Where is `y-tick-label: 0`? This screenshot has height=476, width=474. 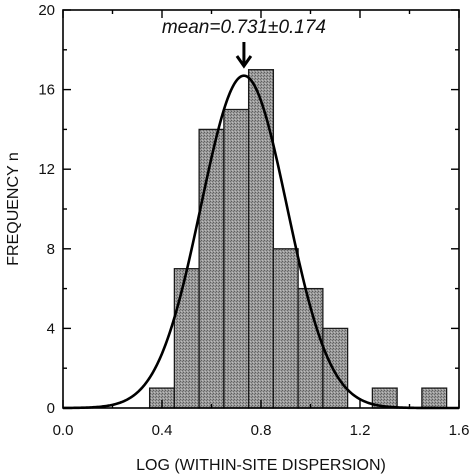
y-tick-label: 0 is located at coordinates (51, 408).